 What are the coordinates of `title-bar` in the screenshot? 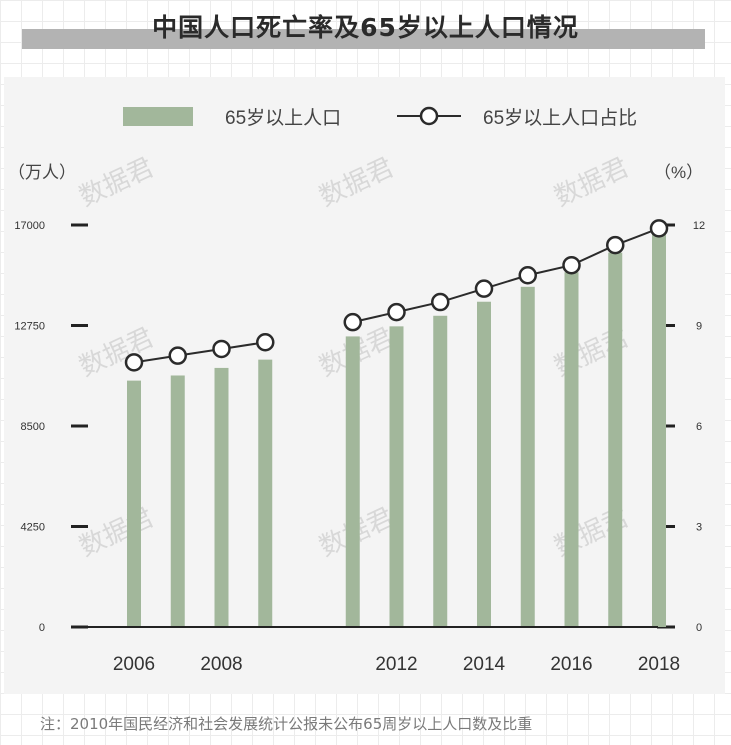 It's located at (363, 39).